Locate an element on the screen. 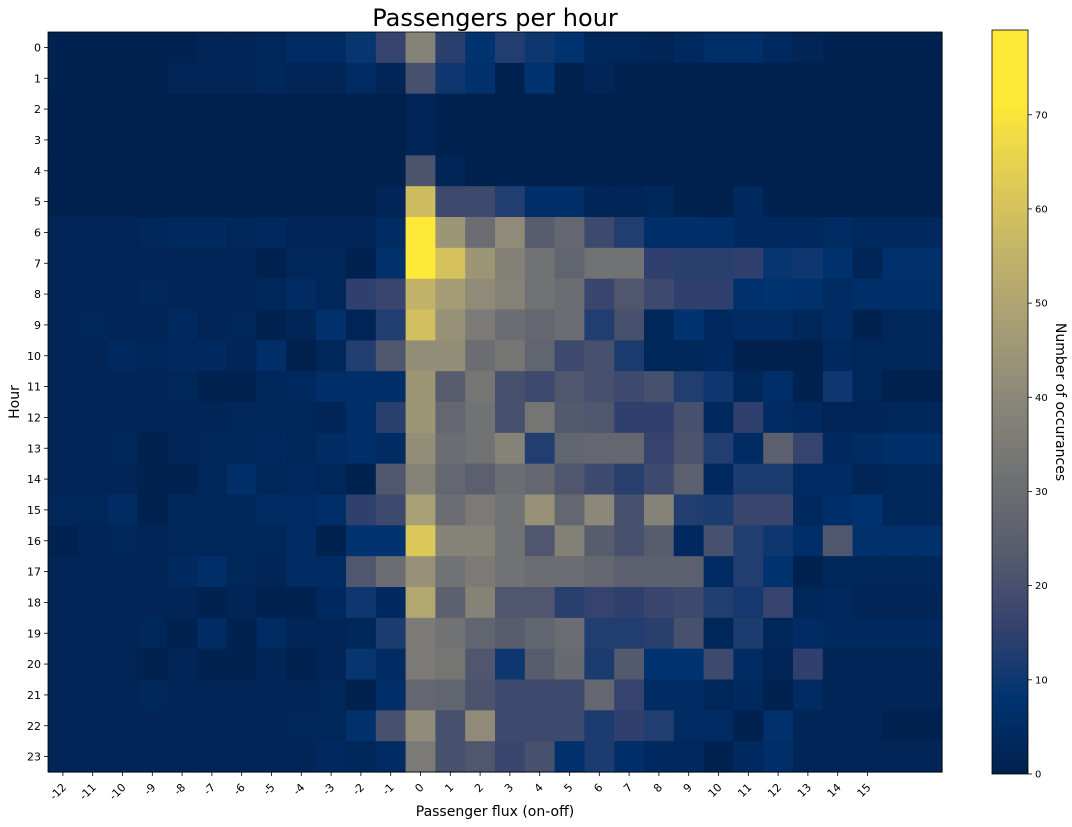 The image size is (1072, 827). x-tick-label: 6 is located at coordinates (598, 788).